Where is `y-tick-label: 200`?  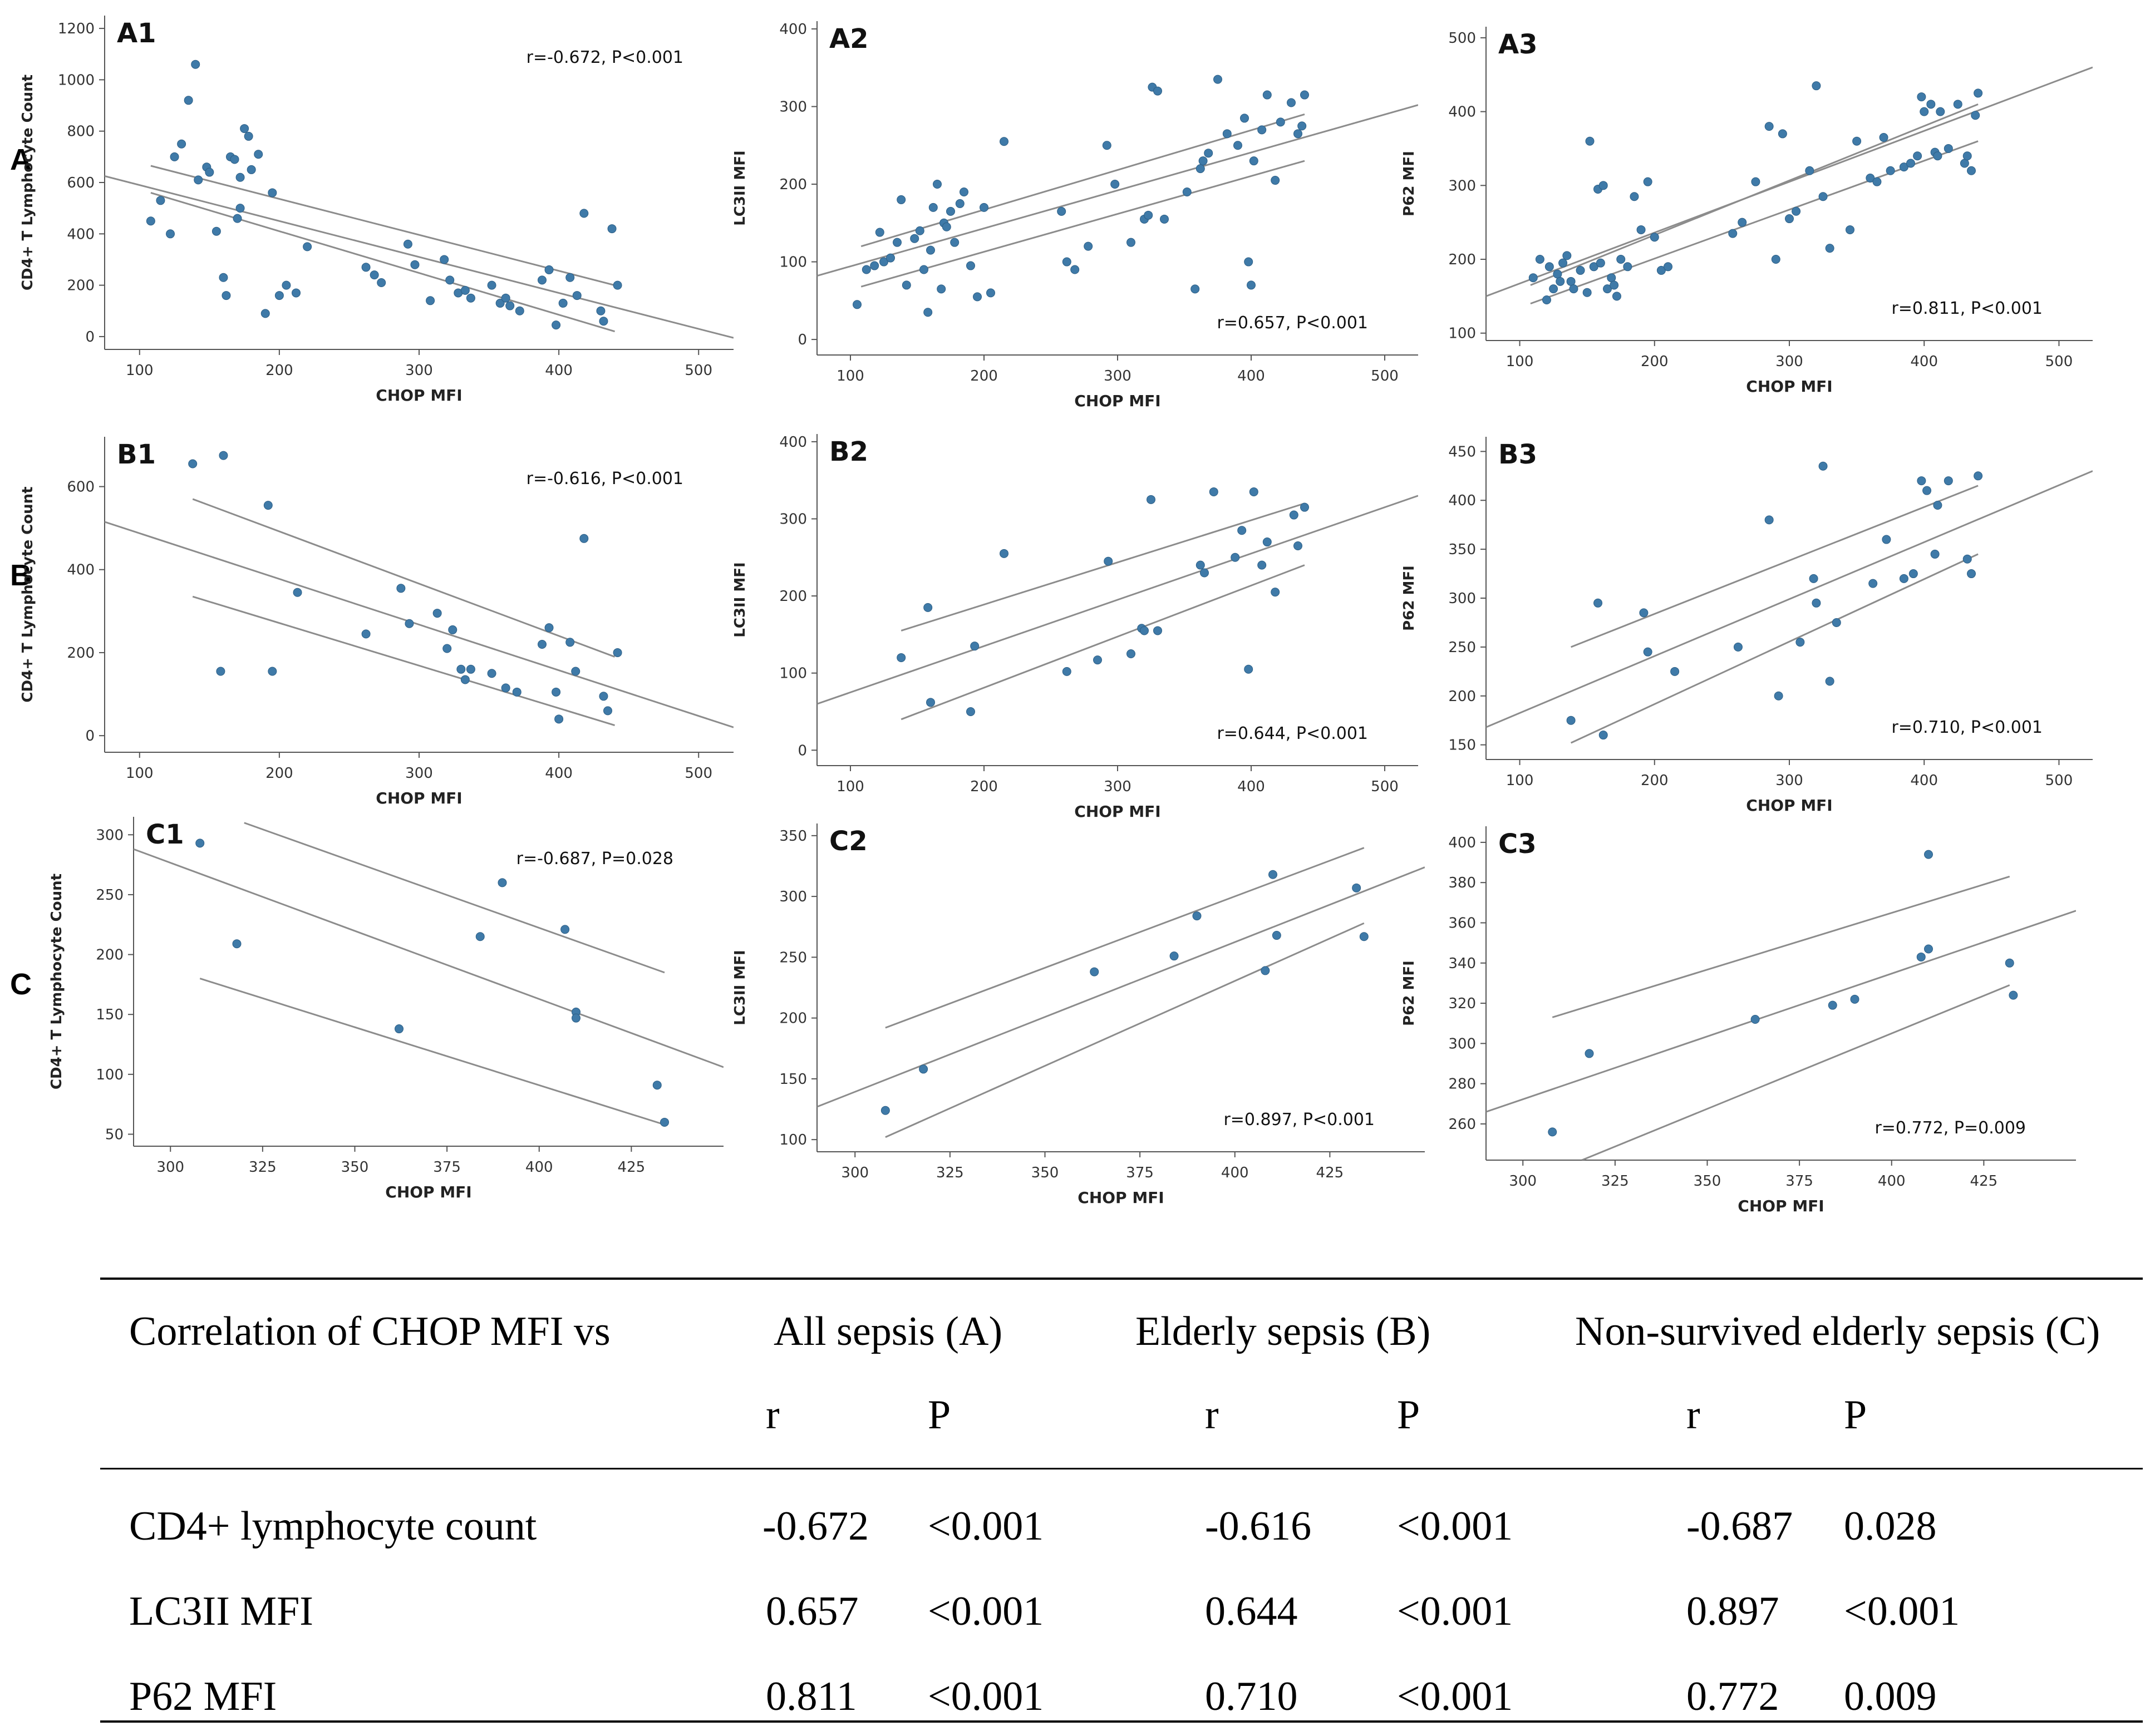
y-tick-label: 200 is located at coordinates (793, 597).